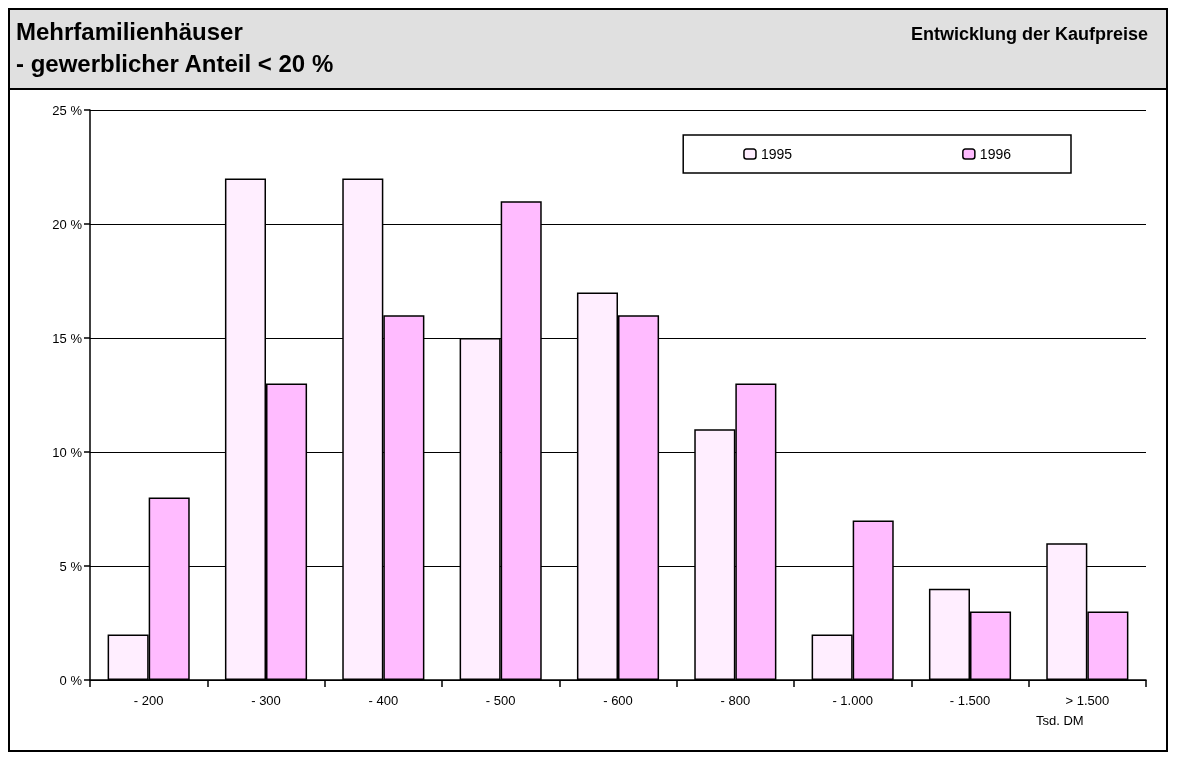 Image resolution: width=1178 pixels, height=762 pixels. Describe the element at coordinates (852, 700) in the screenshot. I see `x-tick-label: - 1.000` at that location.